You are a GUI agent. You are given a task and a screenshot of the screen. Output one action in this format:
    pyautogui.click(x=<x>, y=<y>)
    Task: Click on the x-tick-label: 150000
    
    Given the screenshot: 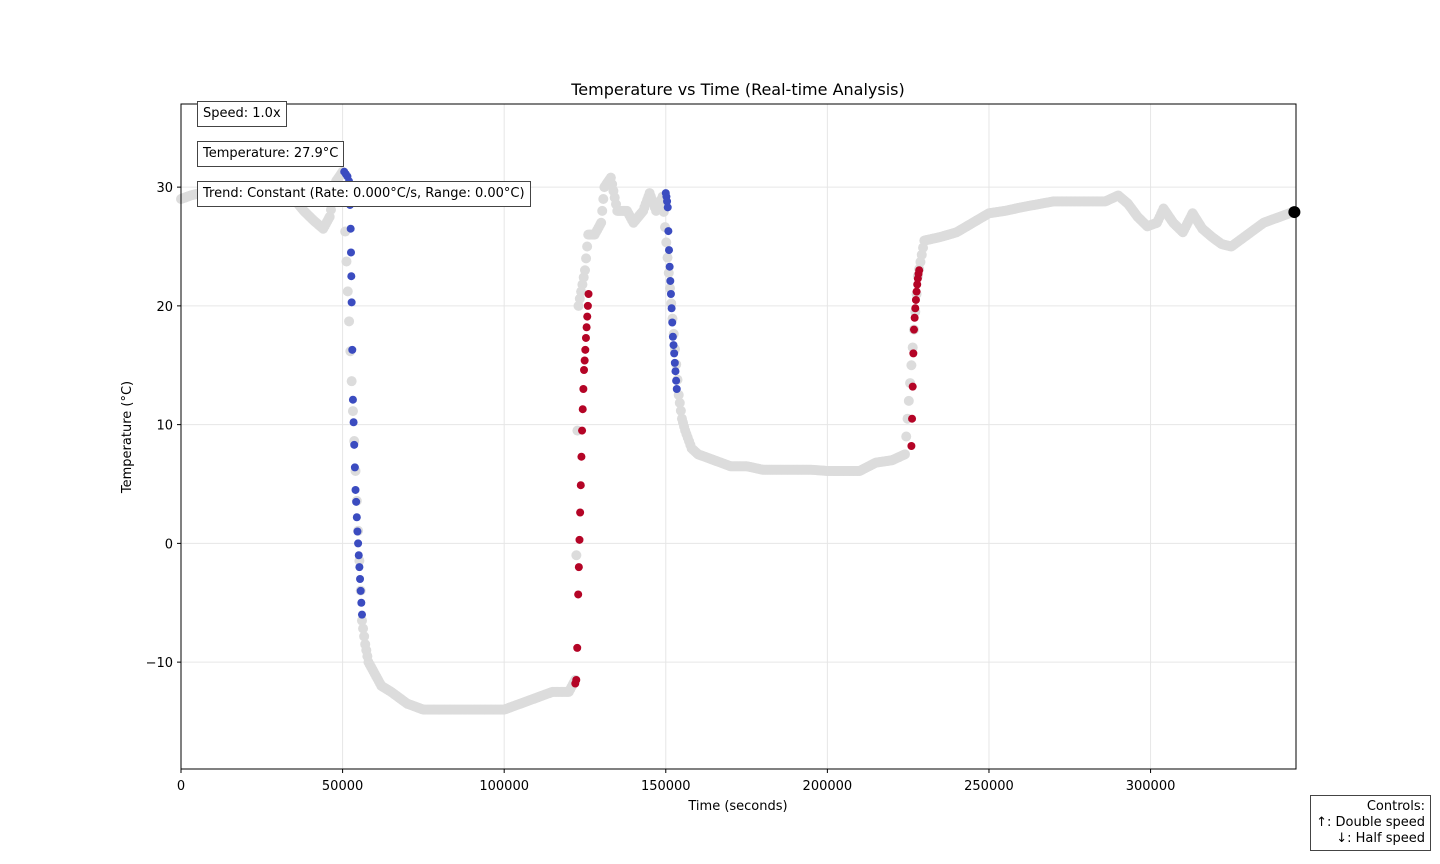 What is the action you would take?
    pyautogui.click(x=666, y=786)
    